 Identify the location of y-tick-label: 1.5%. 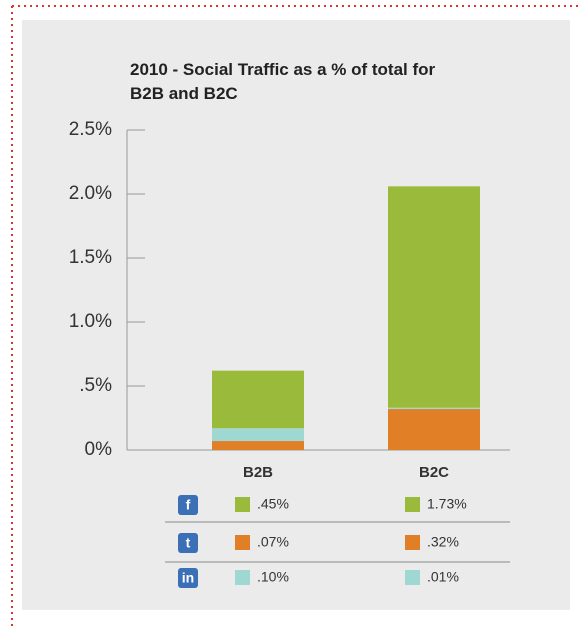
(90, 257).